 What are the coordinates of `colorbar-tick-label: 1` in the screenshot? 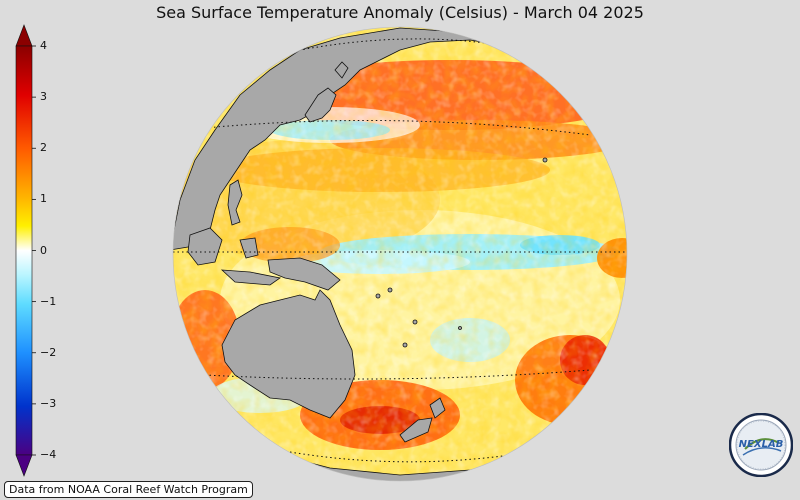 It's located at (43, 199).